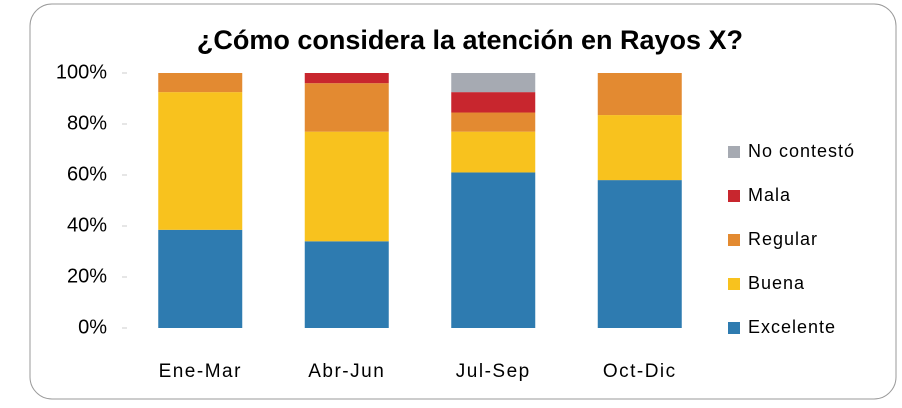 The width and height of the screenshot is (902, 408). What do you see at coordinates (87, 276) in the screenshot?
I see `y-tick-label: 20%` at bounding box center [87, 276].